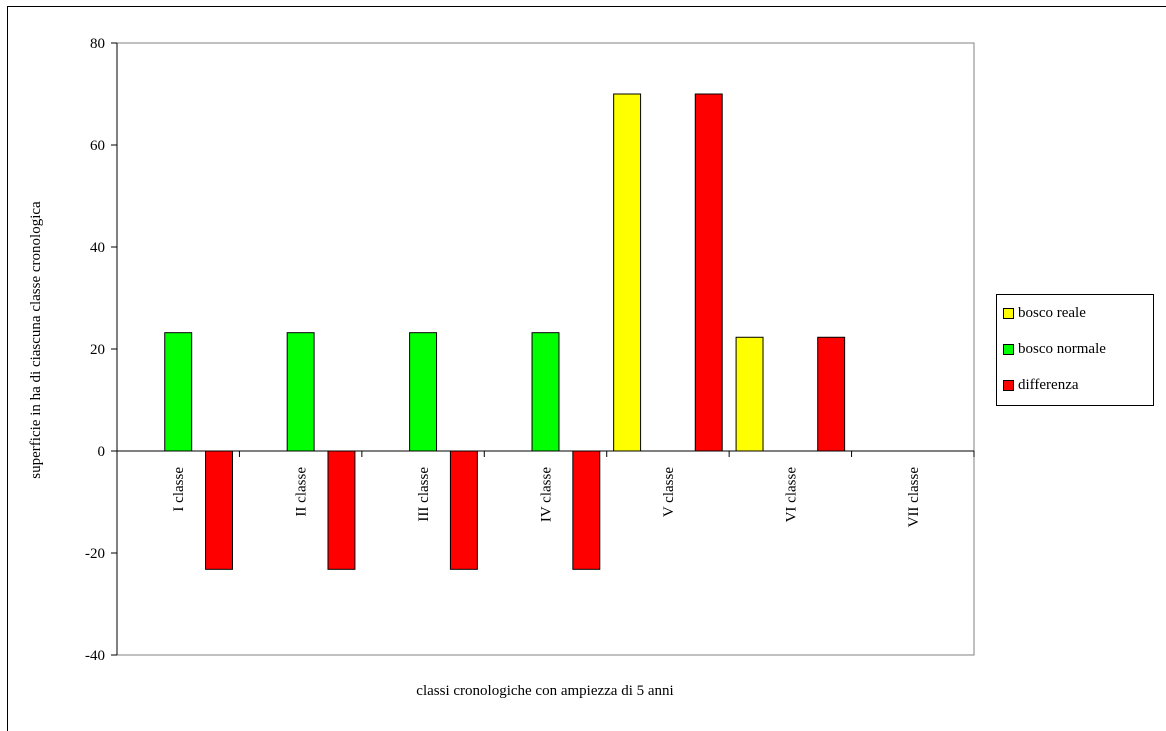  Describe the element at coordinates (914, 497) in the screenshot. I see `x-tick-label: VII classe` at that location.